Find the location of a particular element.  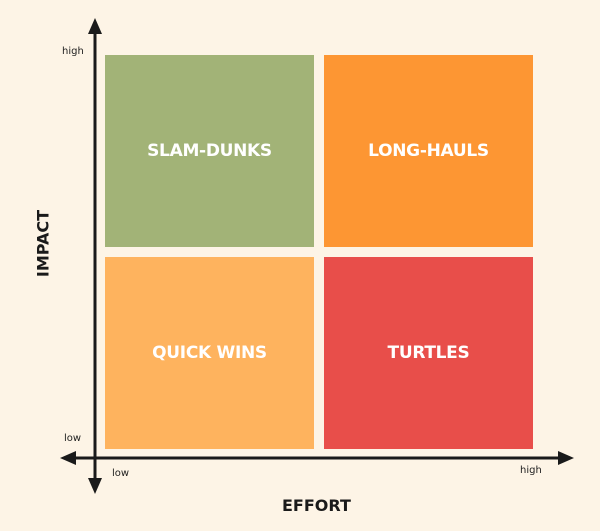

y-axis-title: IMPACT is located at coordinates (43, 243).